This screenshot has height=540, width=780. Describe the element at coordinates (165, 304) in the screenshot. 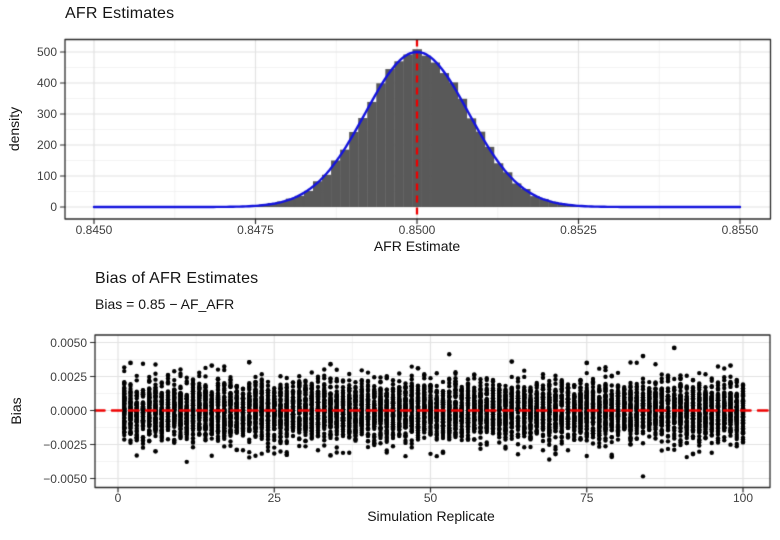

I see `plot2-subtitle: Bias = 0.85 − AF_AFR` at that location.